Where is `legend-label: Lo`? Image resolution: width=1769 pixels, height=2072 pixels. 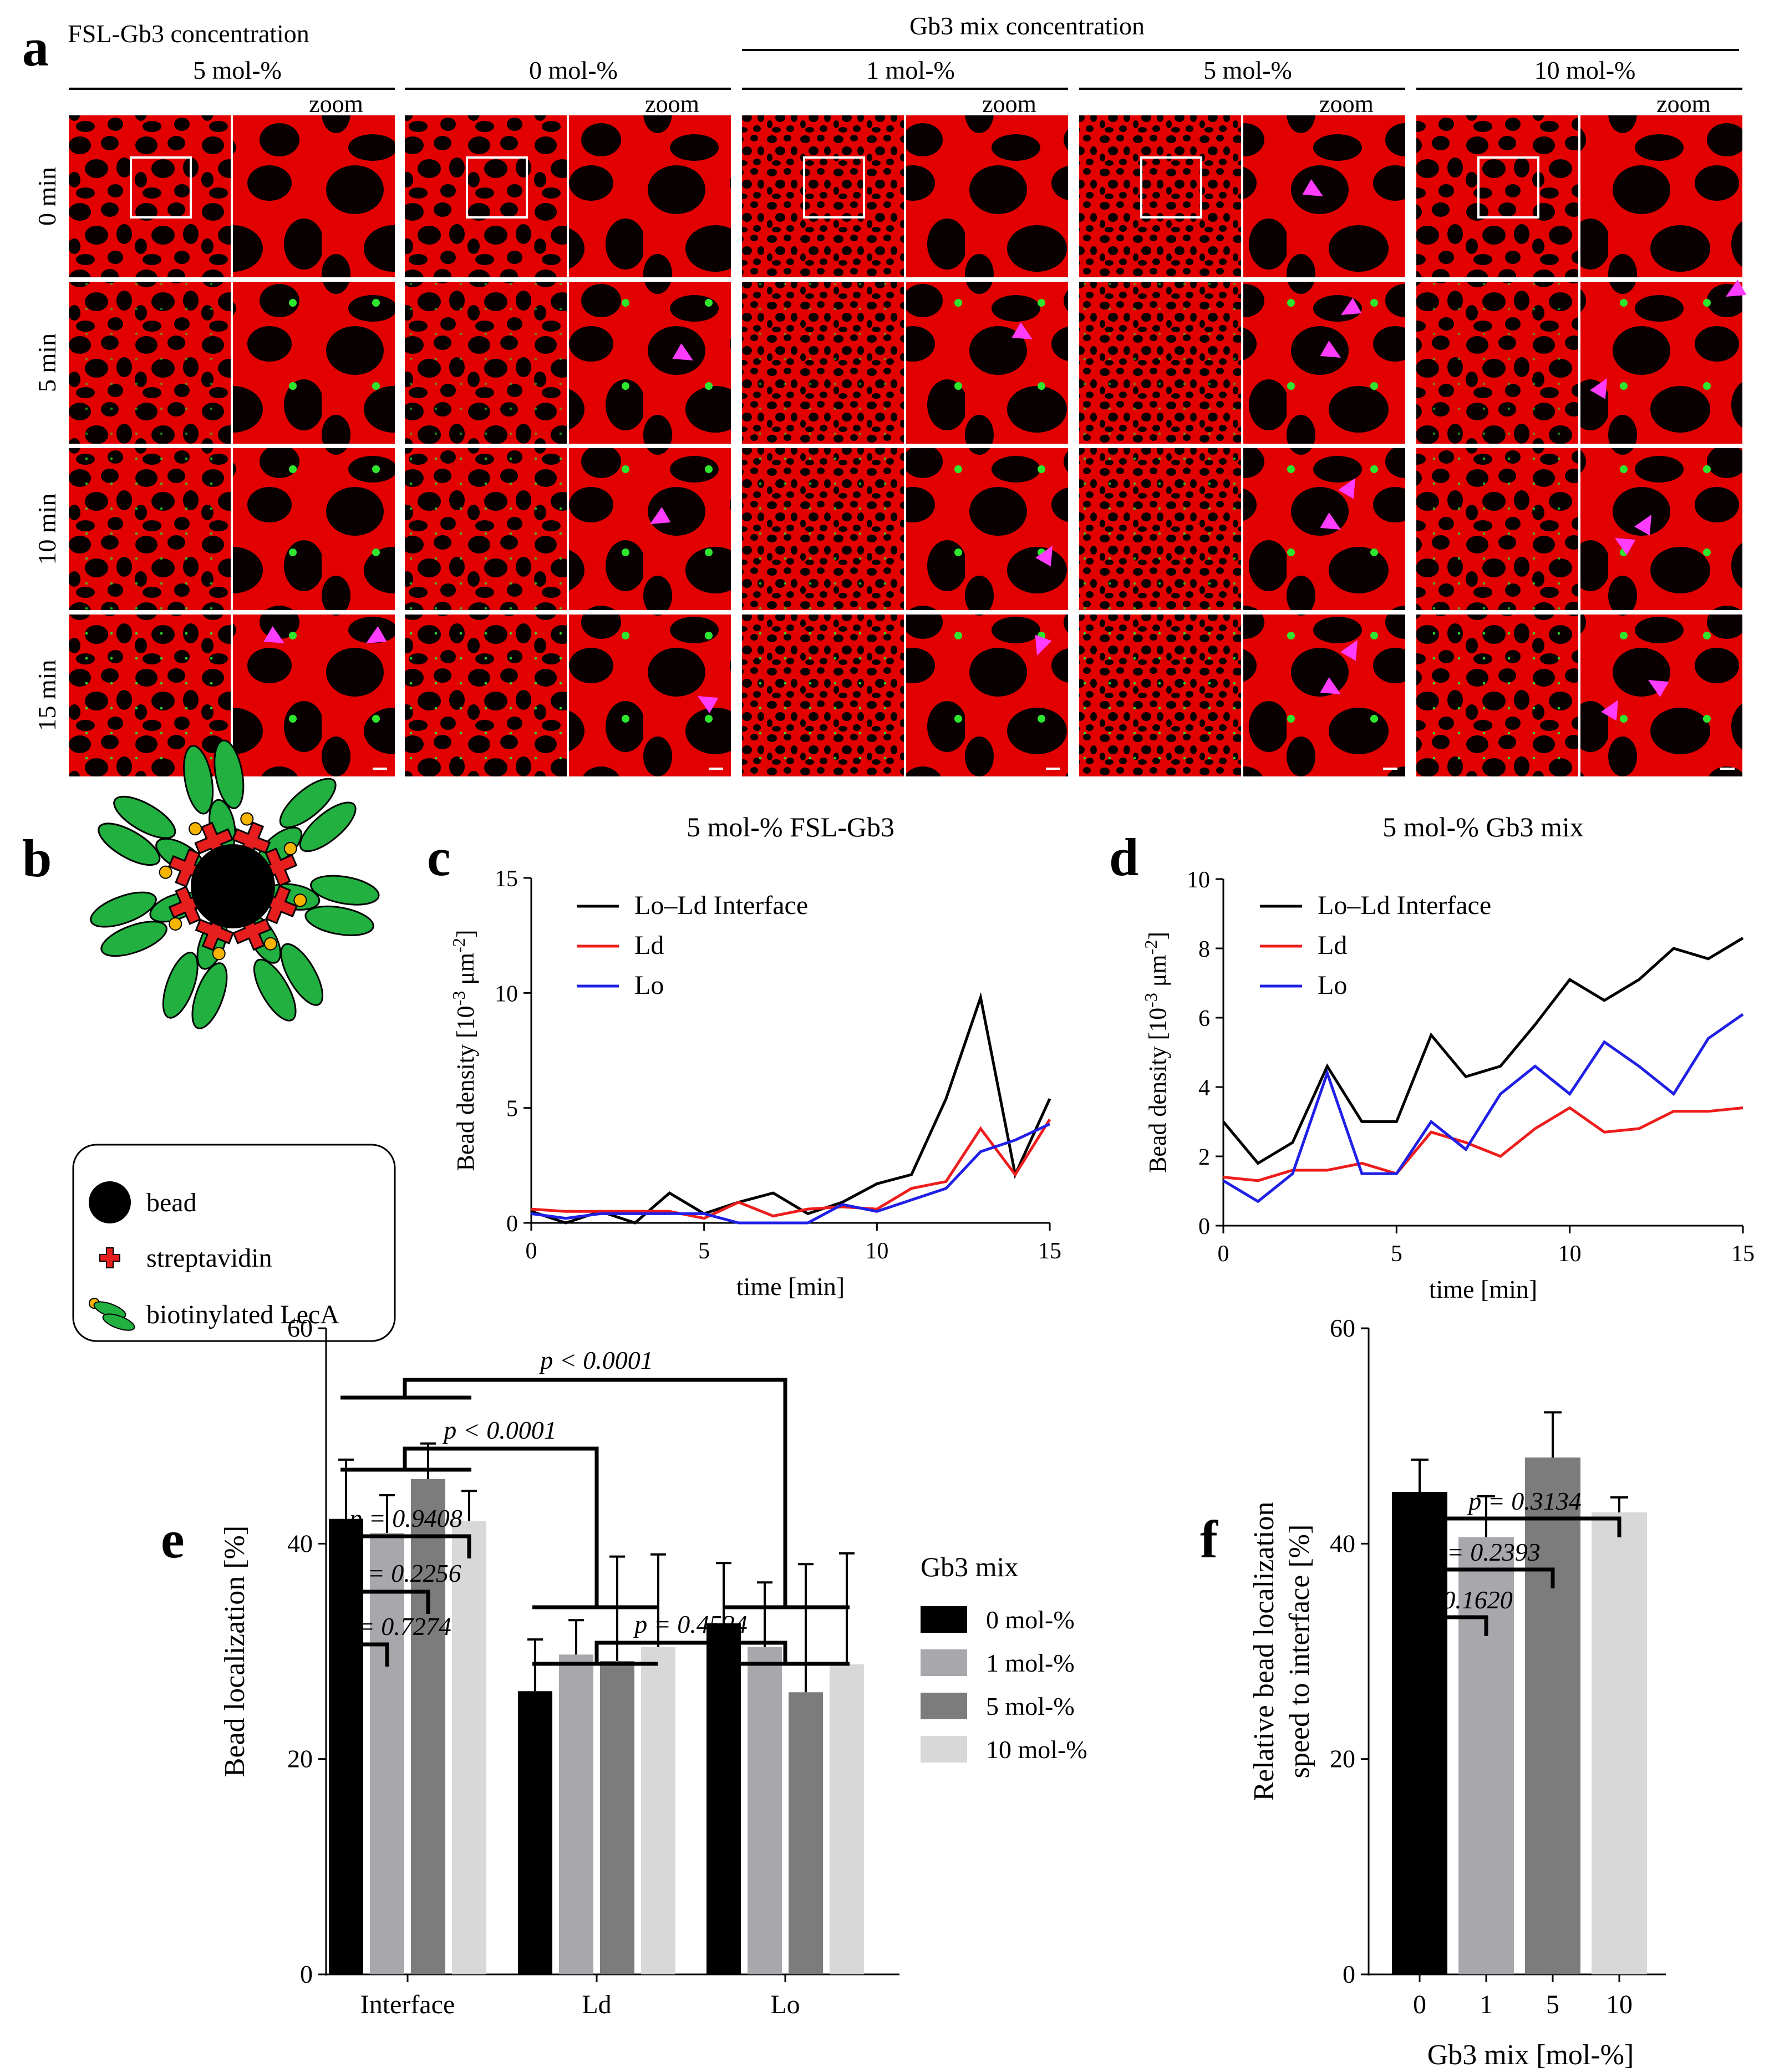 legend-label: Lo is located at coordinates (1333, 985).